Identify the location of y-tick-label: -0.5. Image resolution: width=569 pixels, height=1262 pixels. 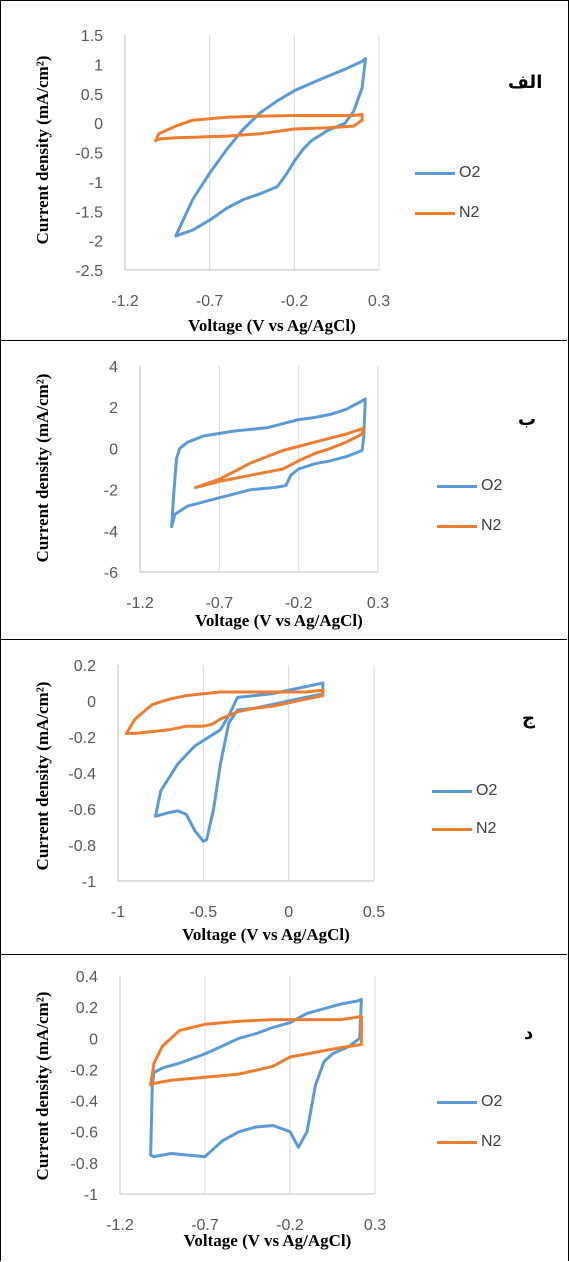
(89, 154).